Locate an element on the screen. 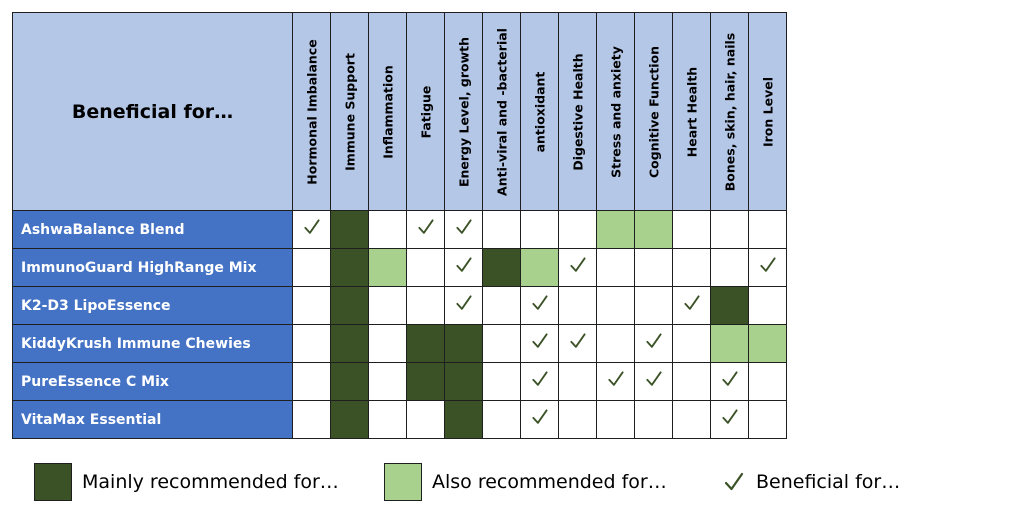 Image resolution: width=1024 pixels, height=526 pixels. column-header-label: Hormonal Imbalance is located at coordinates (311, 111).